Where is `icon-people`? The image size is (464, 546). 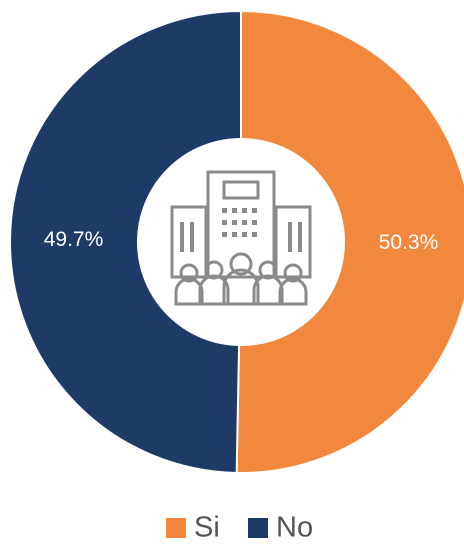 icon-people is located at coordinates (241, 279).